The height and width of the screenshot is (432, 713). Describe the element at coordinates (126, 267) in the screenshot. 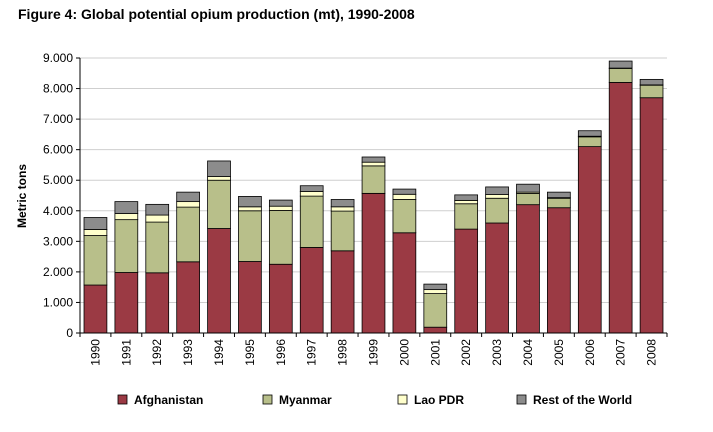

I see `bar-stack-1991` at that location.